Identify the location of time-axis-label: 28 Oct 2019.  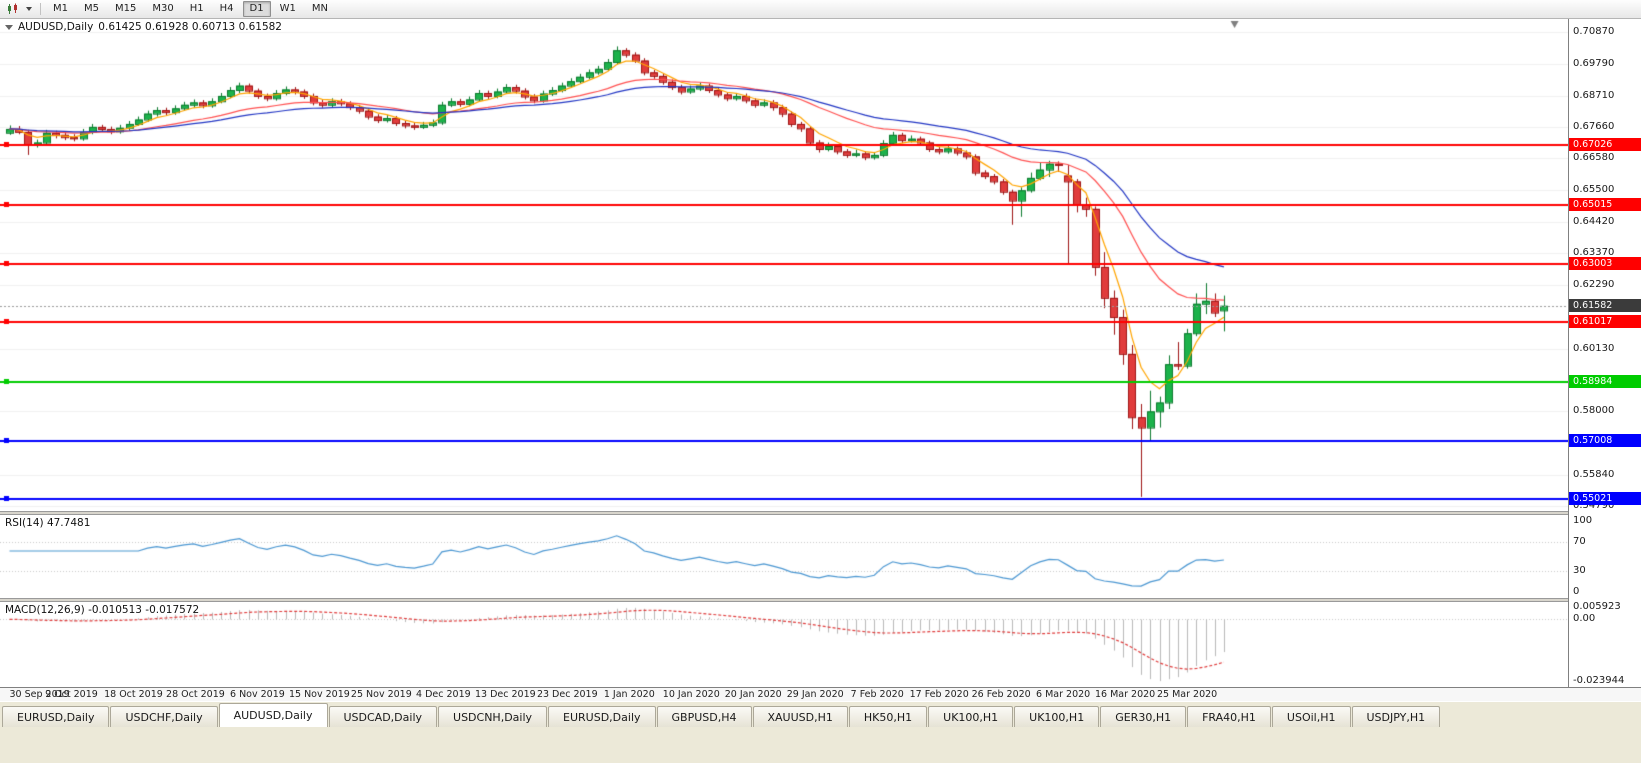
(195, 694).